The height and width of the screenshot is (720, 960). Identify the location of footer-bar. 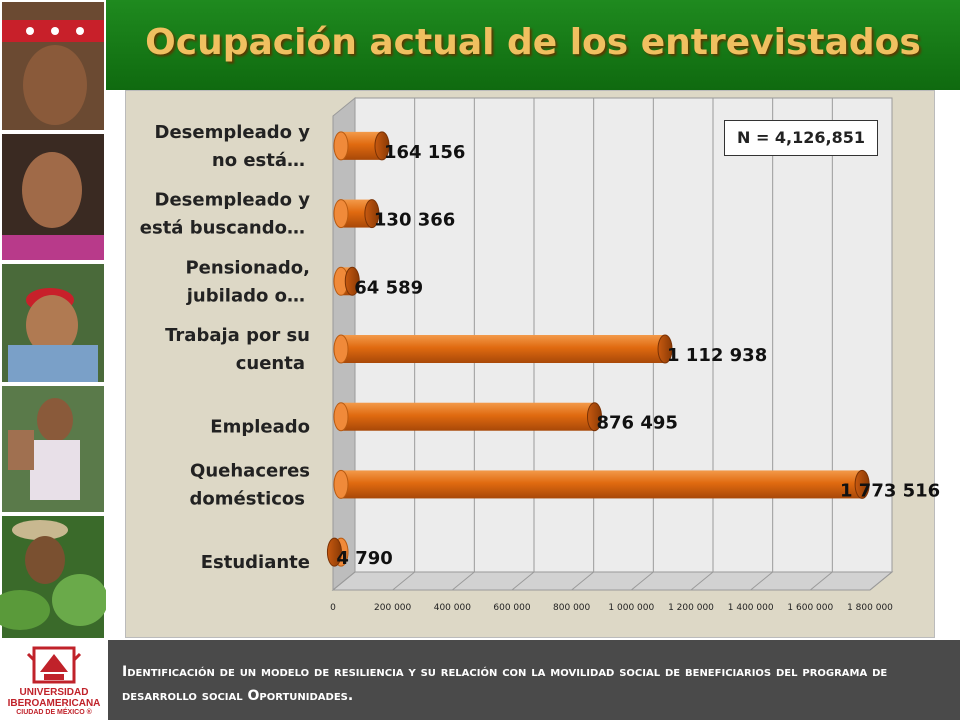
(480, 680).